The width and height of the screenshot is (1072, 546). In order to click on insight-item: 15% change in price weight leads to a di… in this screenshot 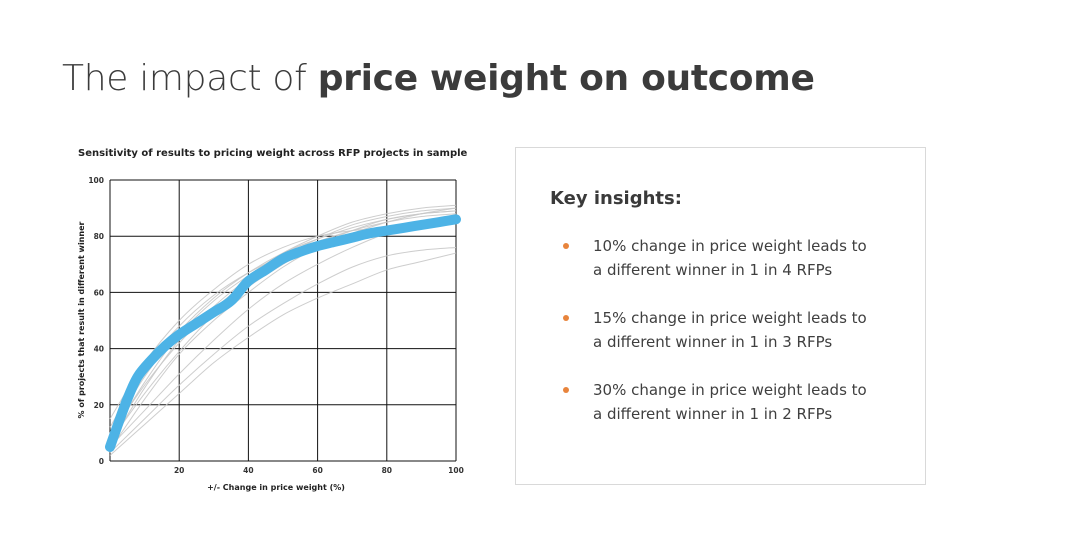, I will do `click(730, 330)`.